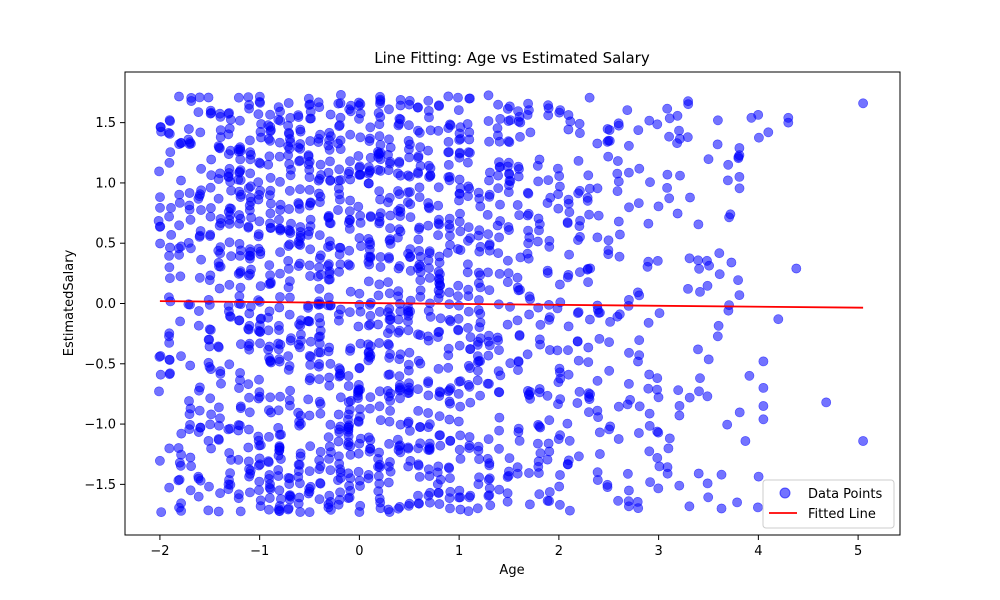 The height and width of the screenshot is (600, 1000). Describe the element at coordinates (842, 514) in the screenshot. I see `legend-label-fitted-line: Fitted Line` at that location.